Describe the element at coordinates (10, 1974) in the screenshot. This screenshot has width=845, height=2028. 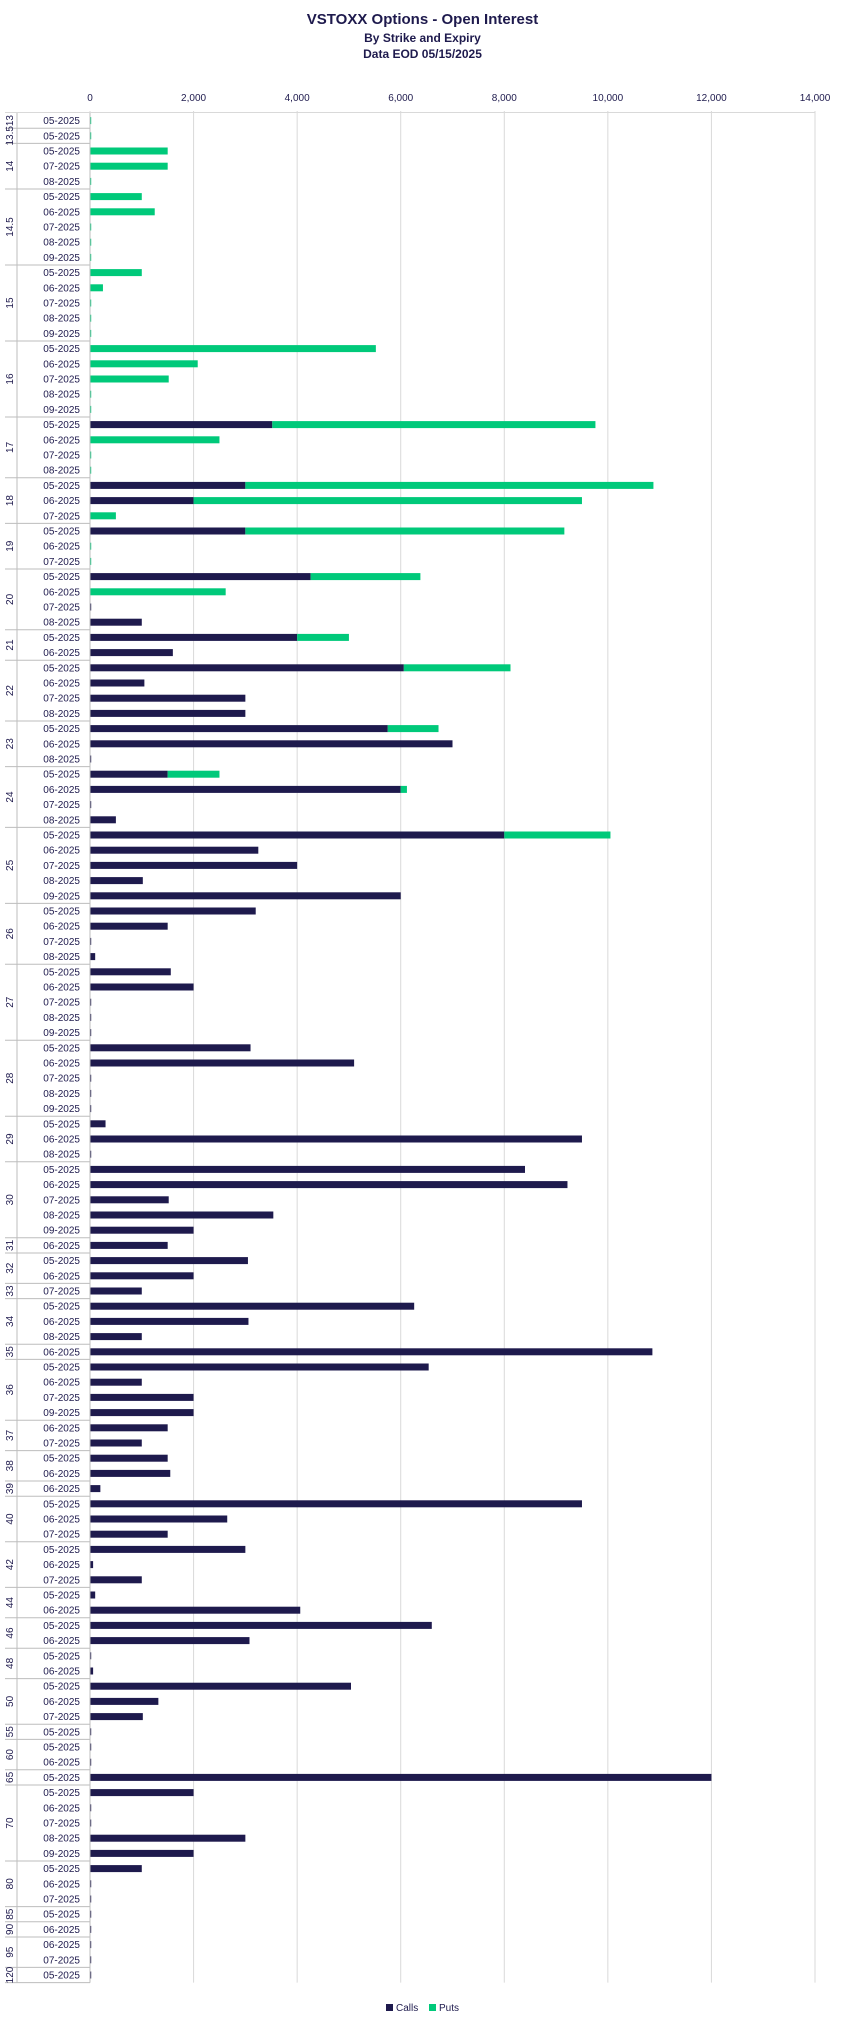
I see `strike-label: 120` at that location.